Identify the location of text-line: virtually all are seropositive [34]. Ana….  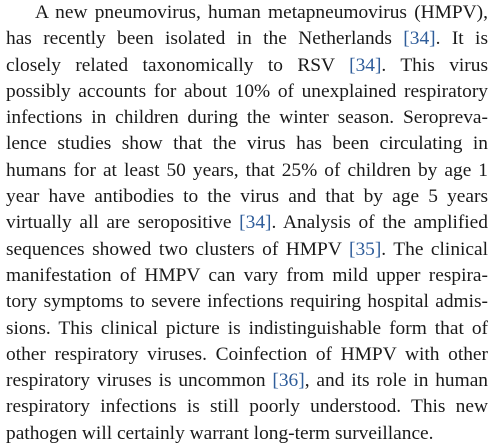
(247, 223).